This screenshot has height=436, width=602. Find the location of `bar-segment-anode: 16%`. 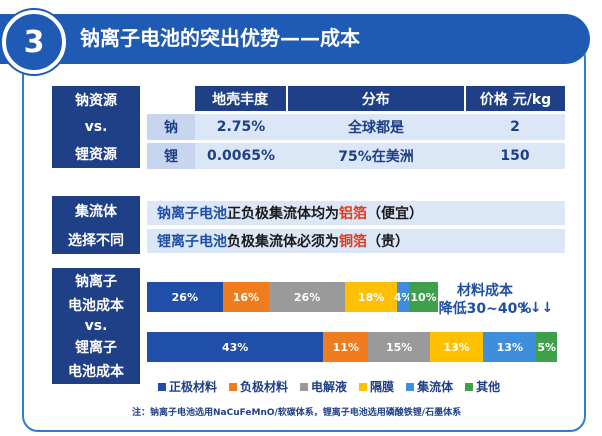

bar-segment-anode: 16% is located at coordinates (246, 297).